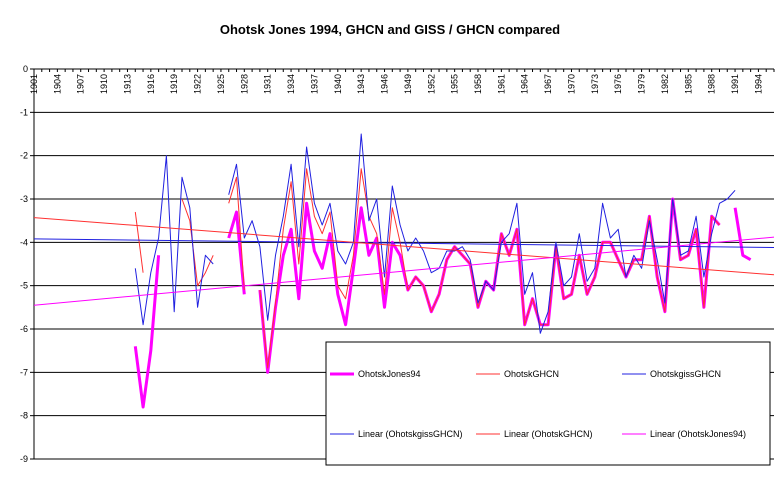 Image resolution: width=780 pixels, height=479 pixels. Describe the element at coordinates (24, 286) in the screenshot. I see `y-tick-label: -5` at that location.